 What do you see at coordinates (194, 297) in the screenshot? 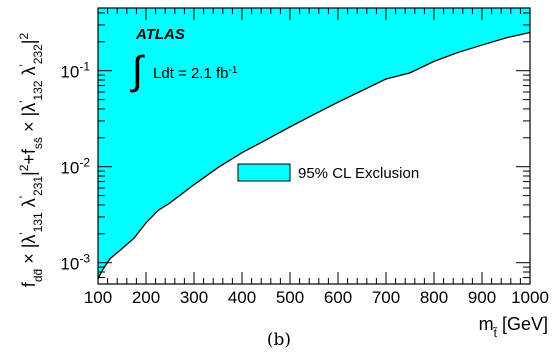
I see `x-tick-label: 300` at bounding box center [194, 297].